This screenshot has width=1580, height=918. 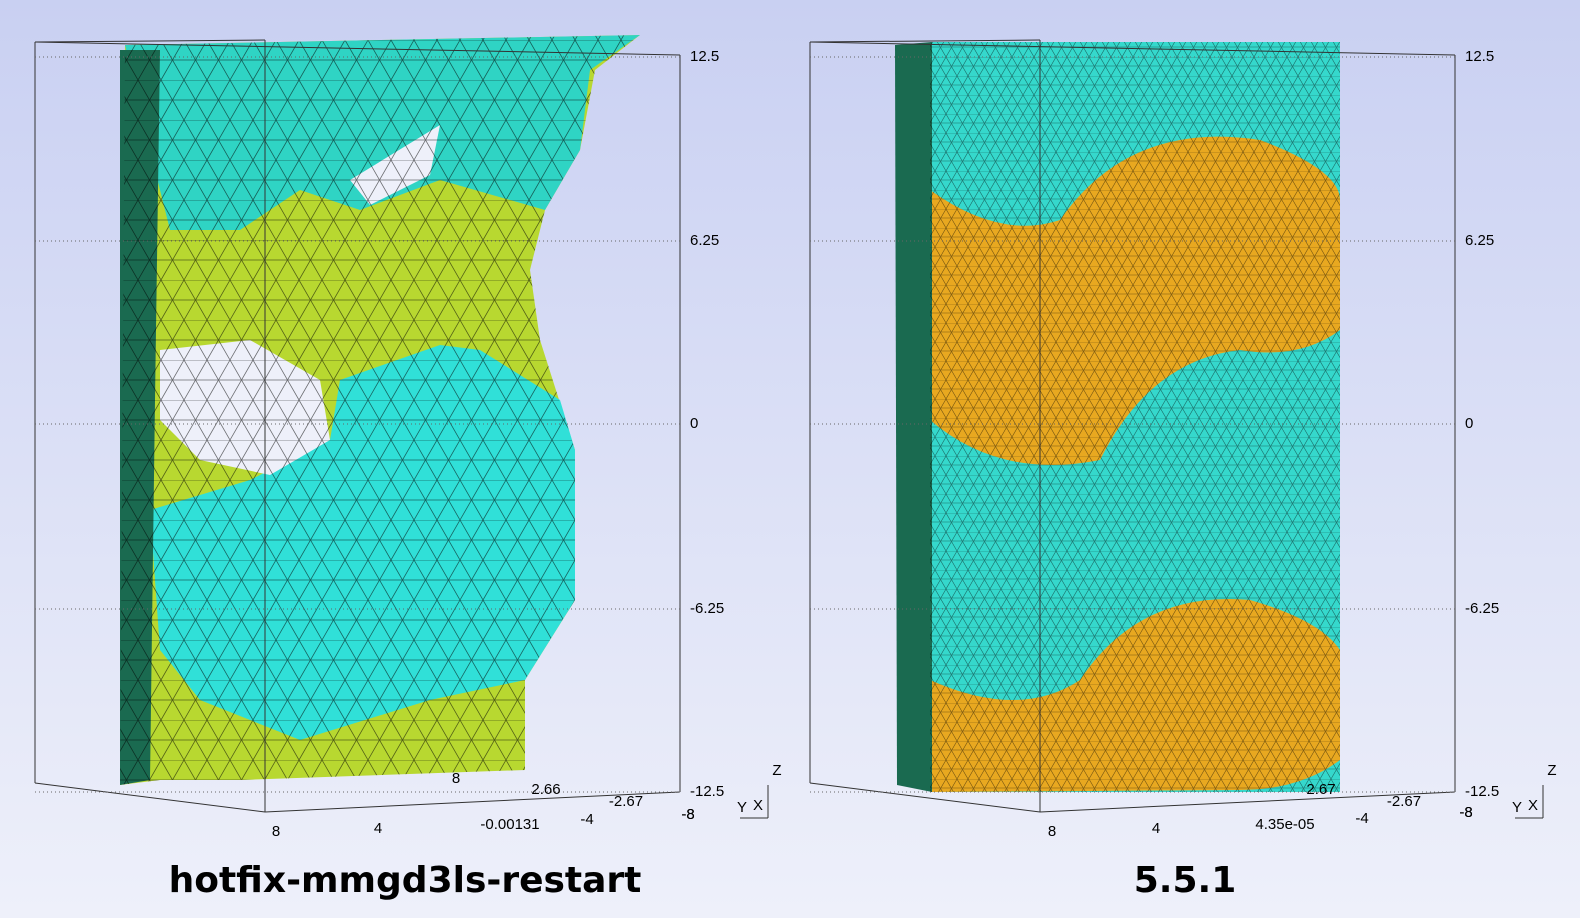 I want to click on y-tick-label: 2.67, so click(x=1320, y=789).